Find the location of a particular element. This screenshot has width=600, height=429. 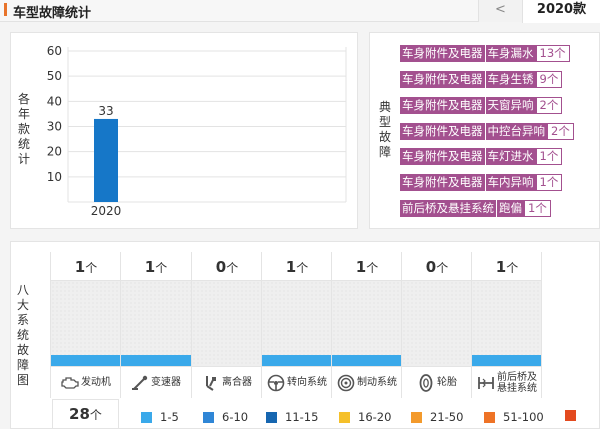

tire-icon is located at coordinates (426, 382).